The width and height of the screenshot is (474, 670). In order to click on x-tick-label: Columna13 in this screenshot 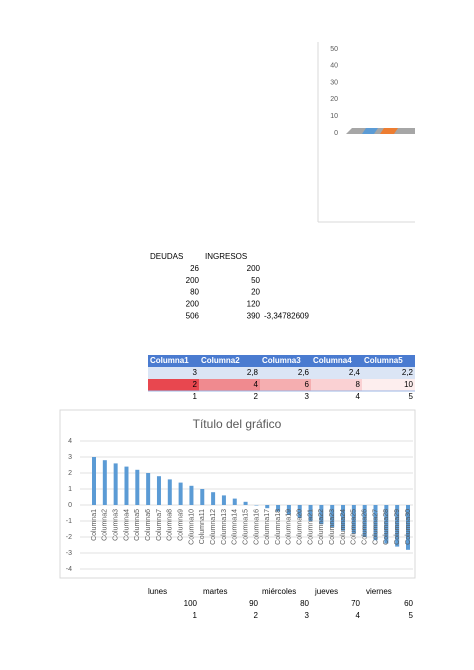, I will do `click(224, 527)`.